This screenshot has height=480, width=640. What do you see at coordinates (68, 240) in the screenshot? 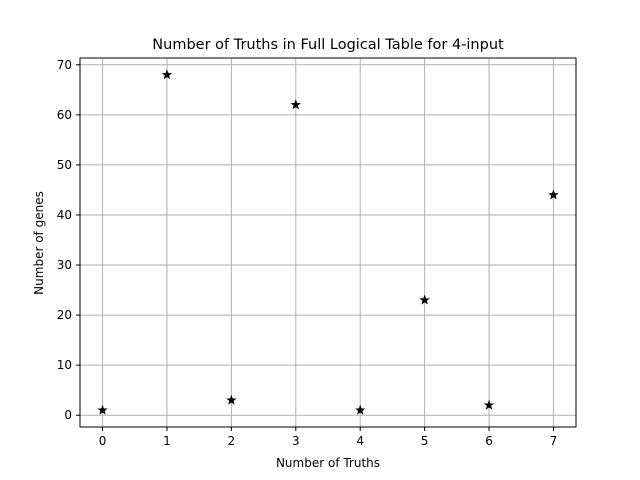
I see `y-axis-ticks: 0 10 20 30 40 50 60 70` at bounding box center [68, 240].